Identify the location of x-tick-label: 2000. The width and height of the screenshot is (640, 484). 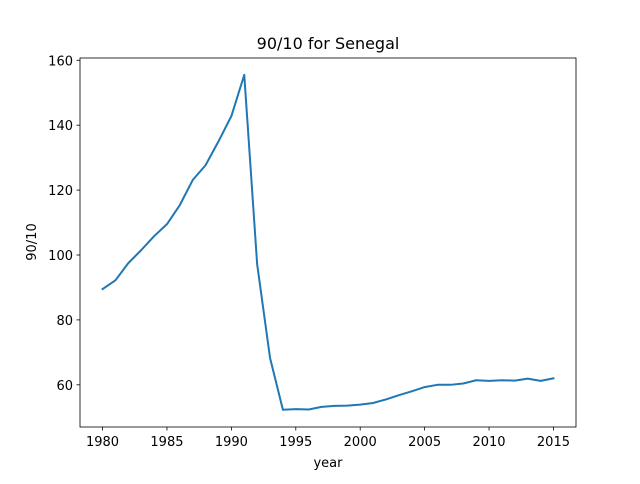
(360, 442).